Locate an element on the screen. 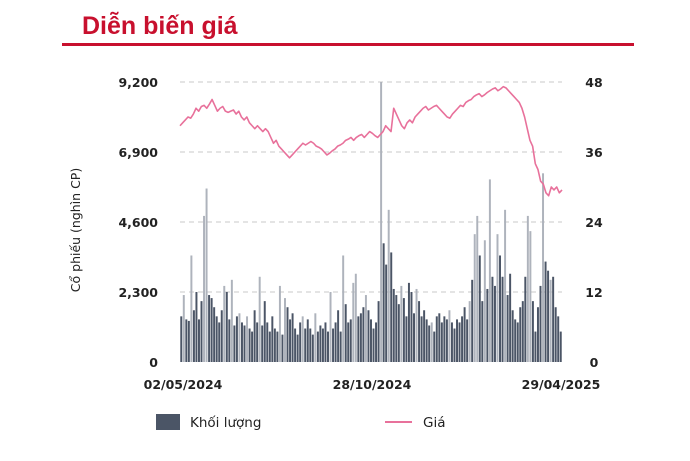 The width and height of the screenshot is (690, 461). legend-swatch-volume is located at coordinates (168, 422).